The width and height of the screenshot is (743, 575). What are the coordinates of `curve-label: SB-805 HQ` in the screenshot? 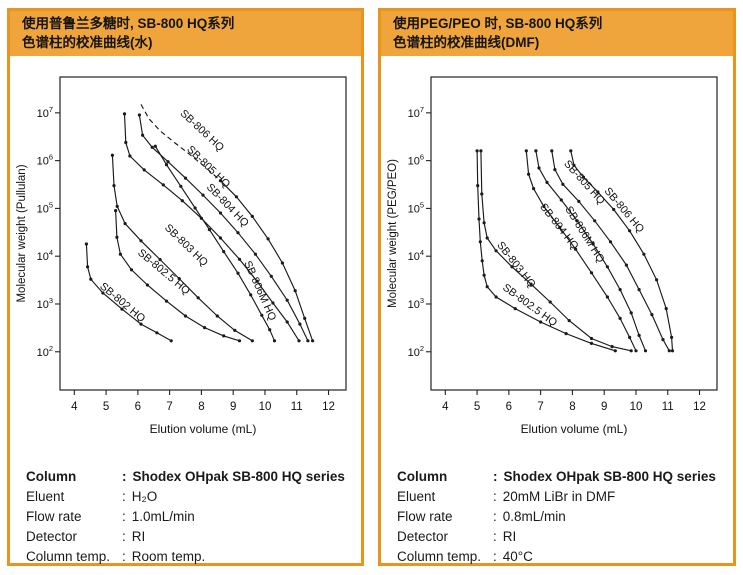 It's located at (584, 182).